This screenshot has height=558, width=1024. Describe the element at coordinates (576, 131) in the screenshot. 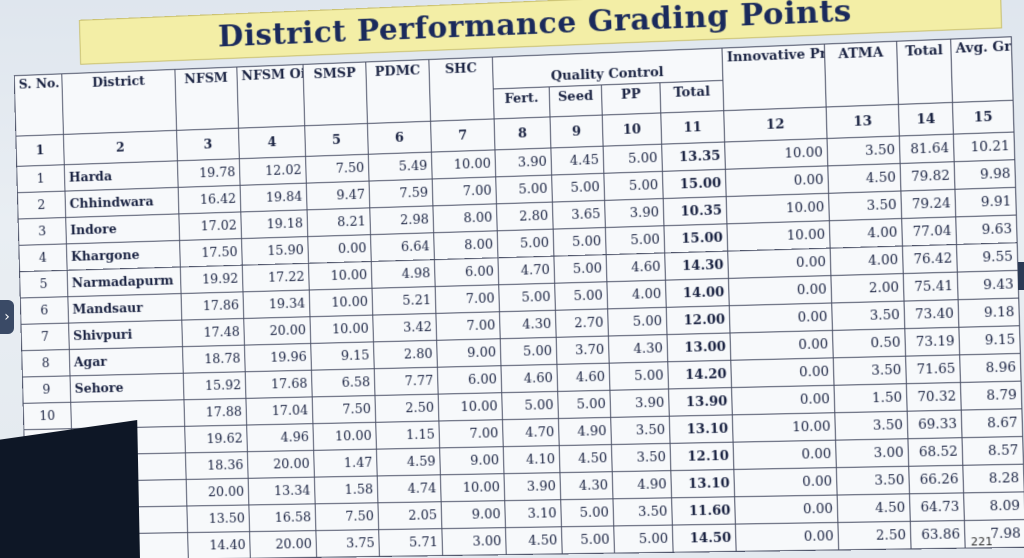

I see `column-number: 9` at that location.